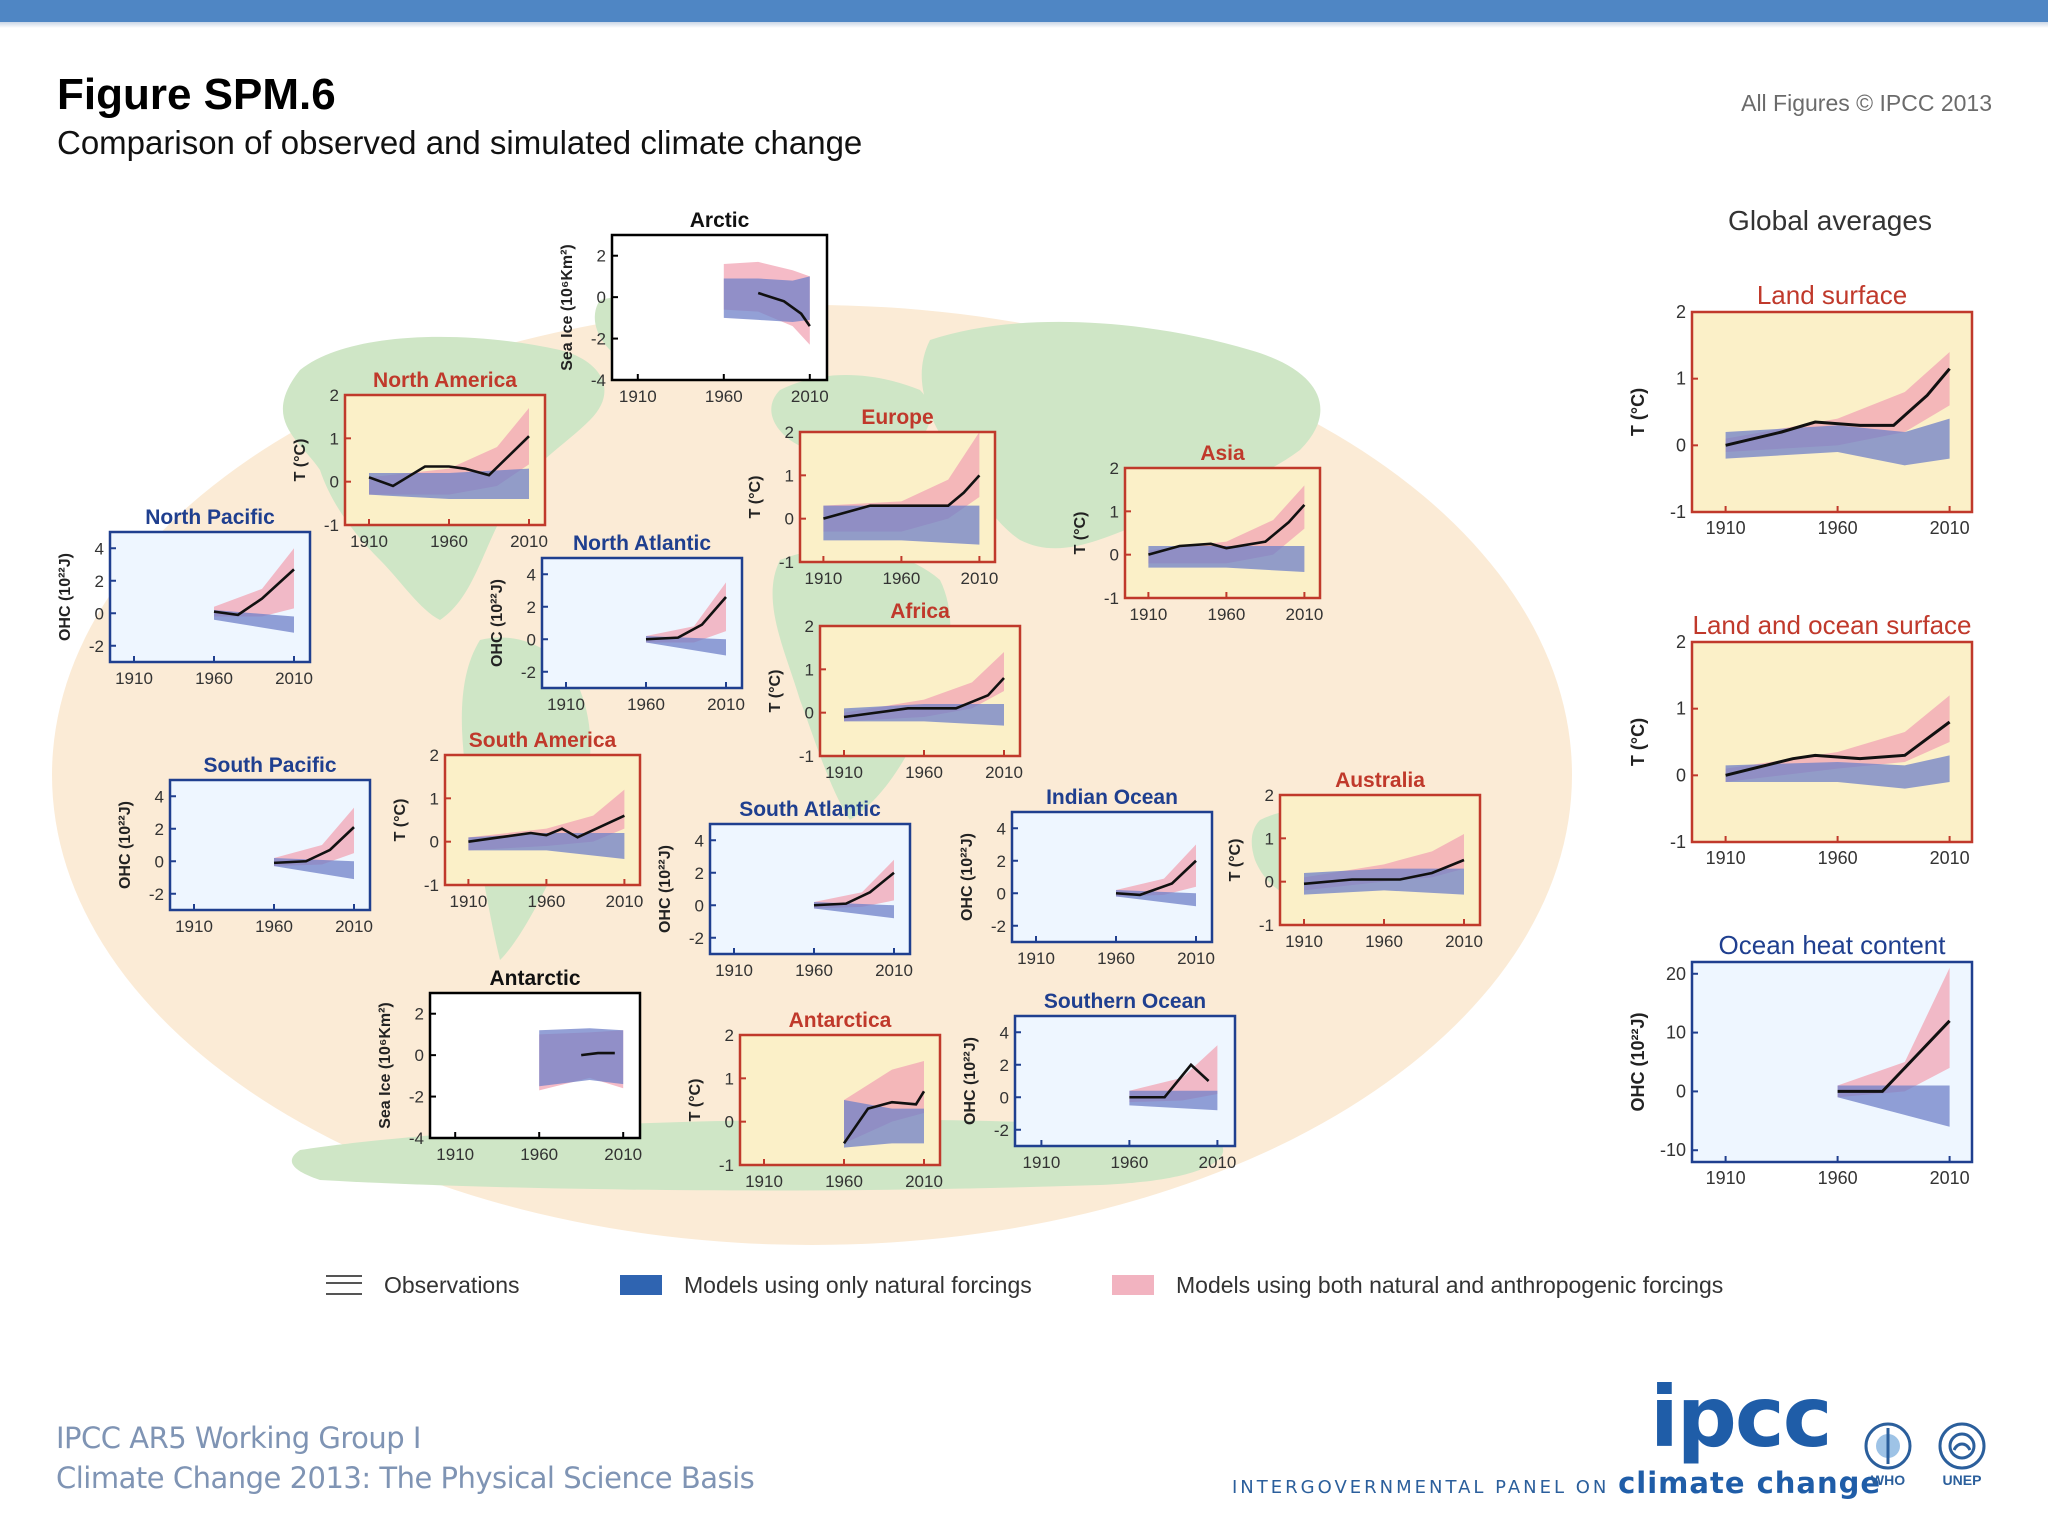 This screenshot has height=1536, width=2048. I want to click on chart-title: Ocean heat content, so click(1833, 945).